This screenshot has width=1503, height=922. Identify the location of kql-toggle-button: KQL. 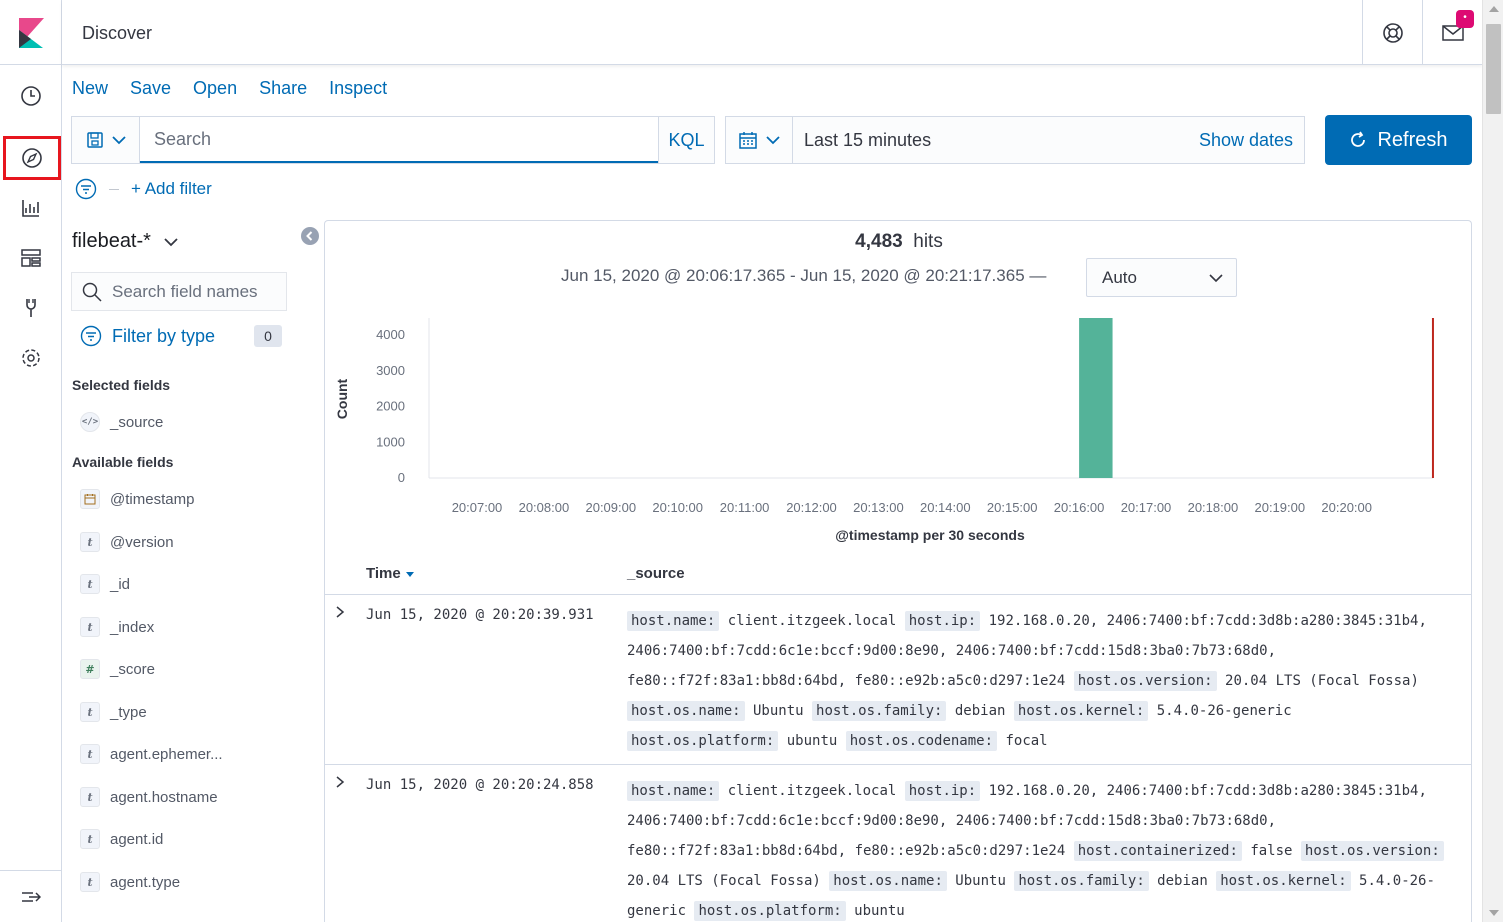
(686, 140).